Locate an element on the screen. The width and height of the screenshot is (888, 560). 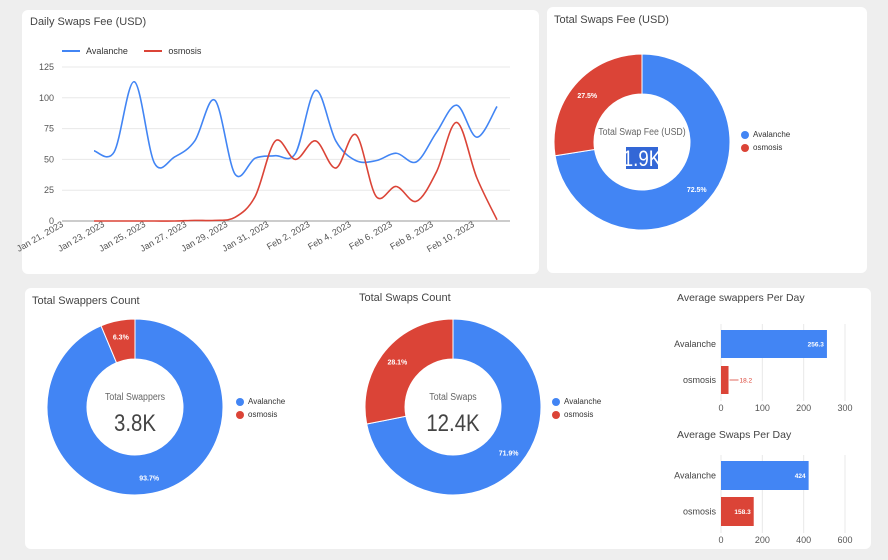
total-fee-legend: Avalanche osmosis is located at coordinates (765, 141).